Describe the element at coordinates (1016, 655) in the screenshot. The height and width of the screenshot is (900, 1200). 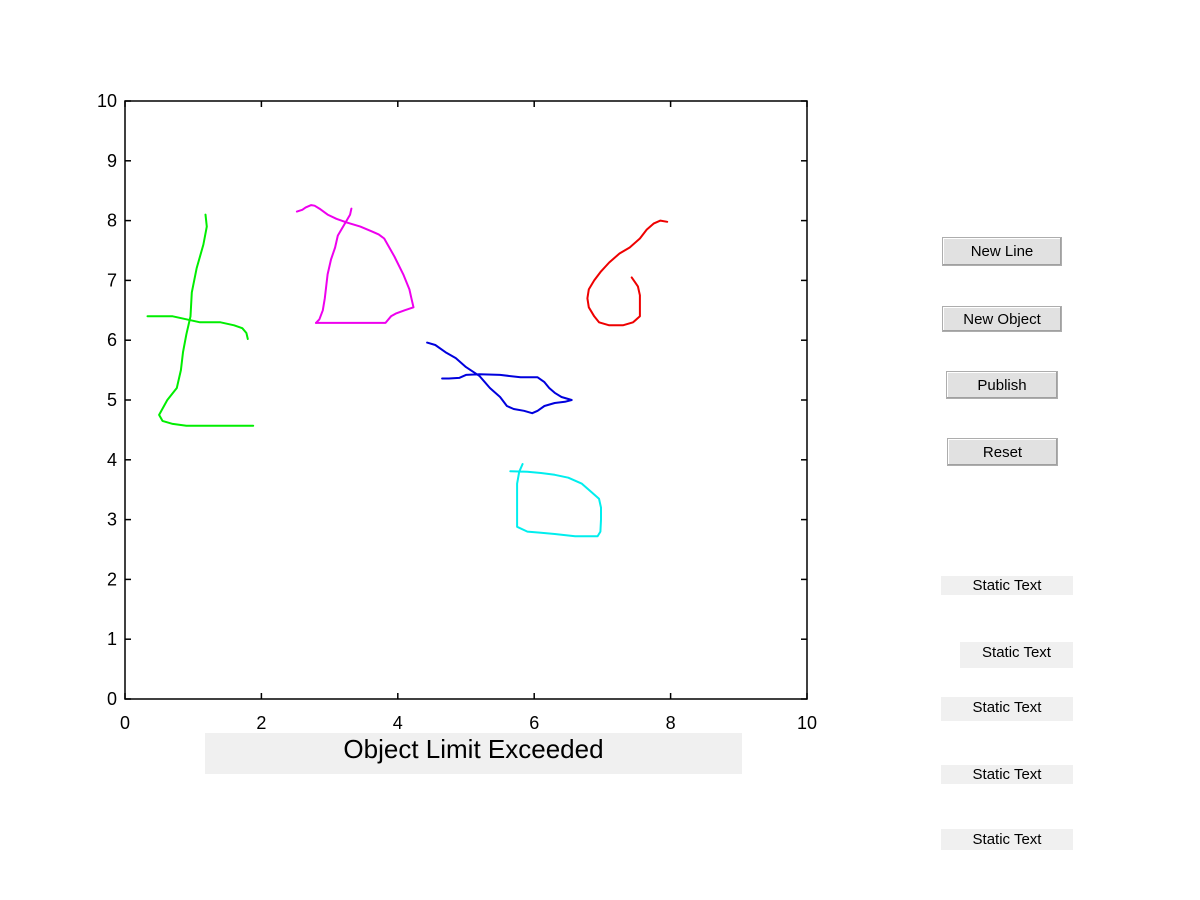
I see `static-text-2: Static Text` at that location.